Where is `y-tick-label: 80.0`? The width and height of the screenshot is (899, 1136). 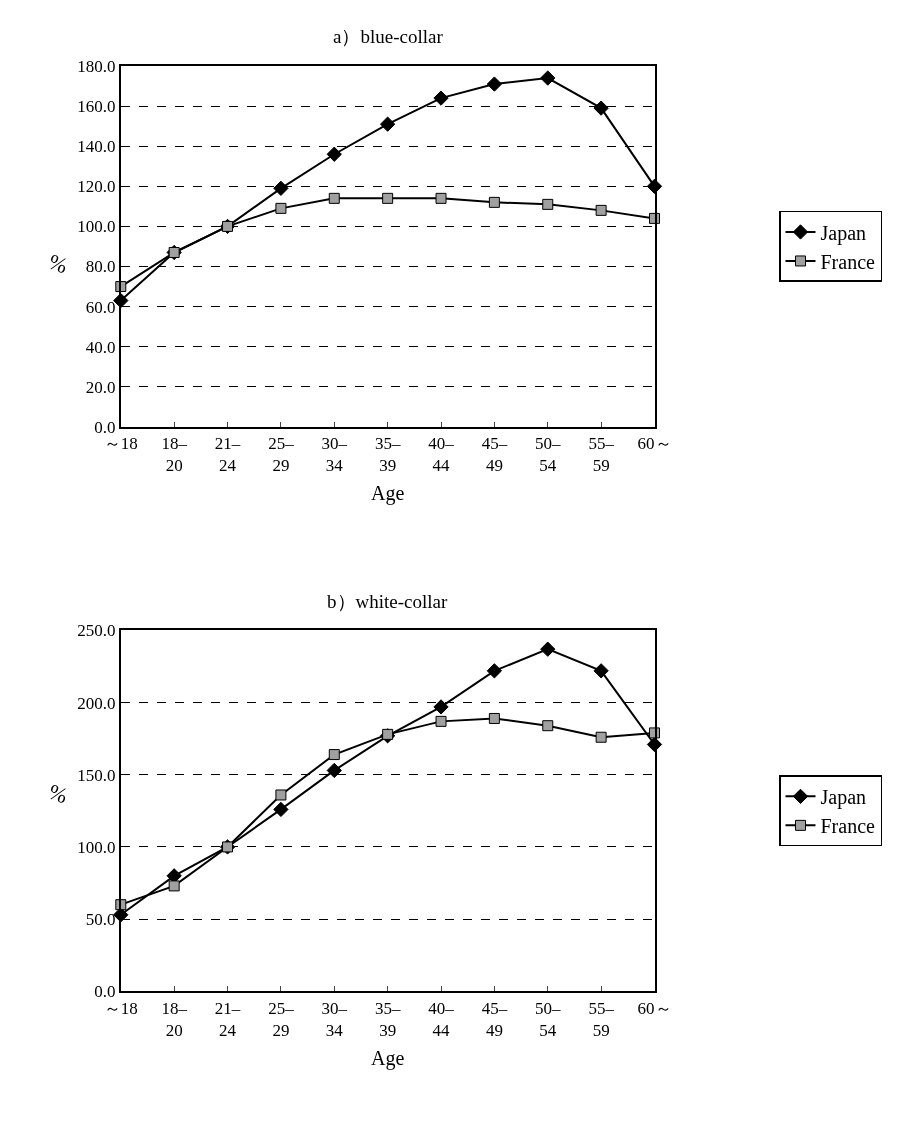
y-tick-label: 80.0 is located at coordinates (100, 267).